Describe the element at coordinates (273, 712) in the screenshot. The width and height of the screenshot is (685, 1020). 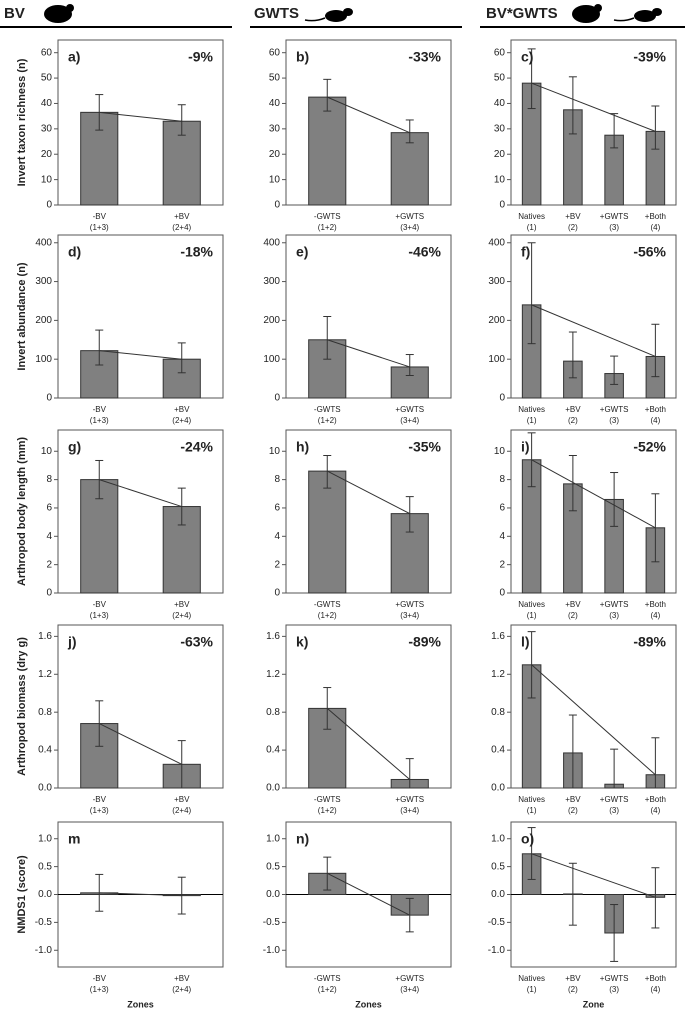
I see `y-tick-label: 0.8` at that location.